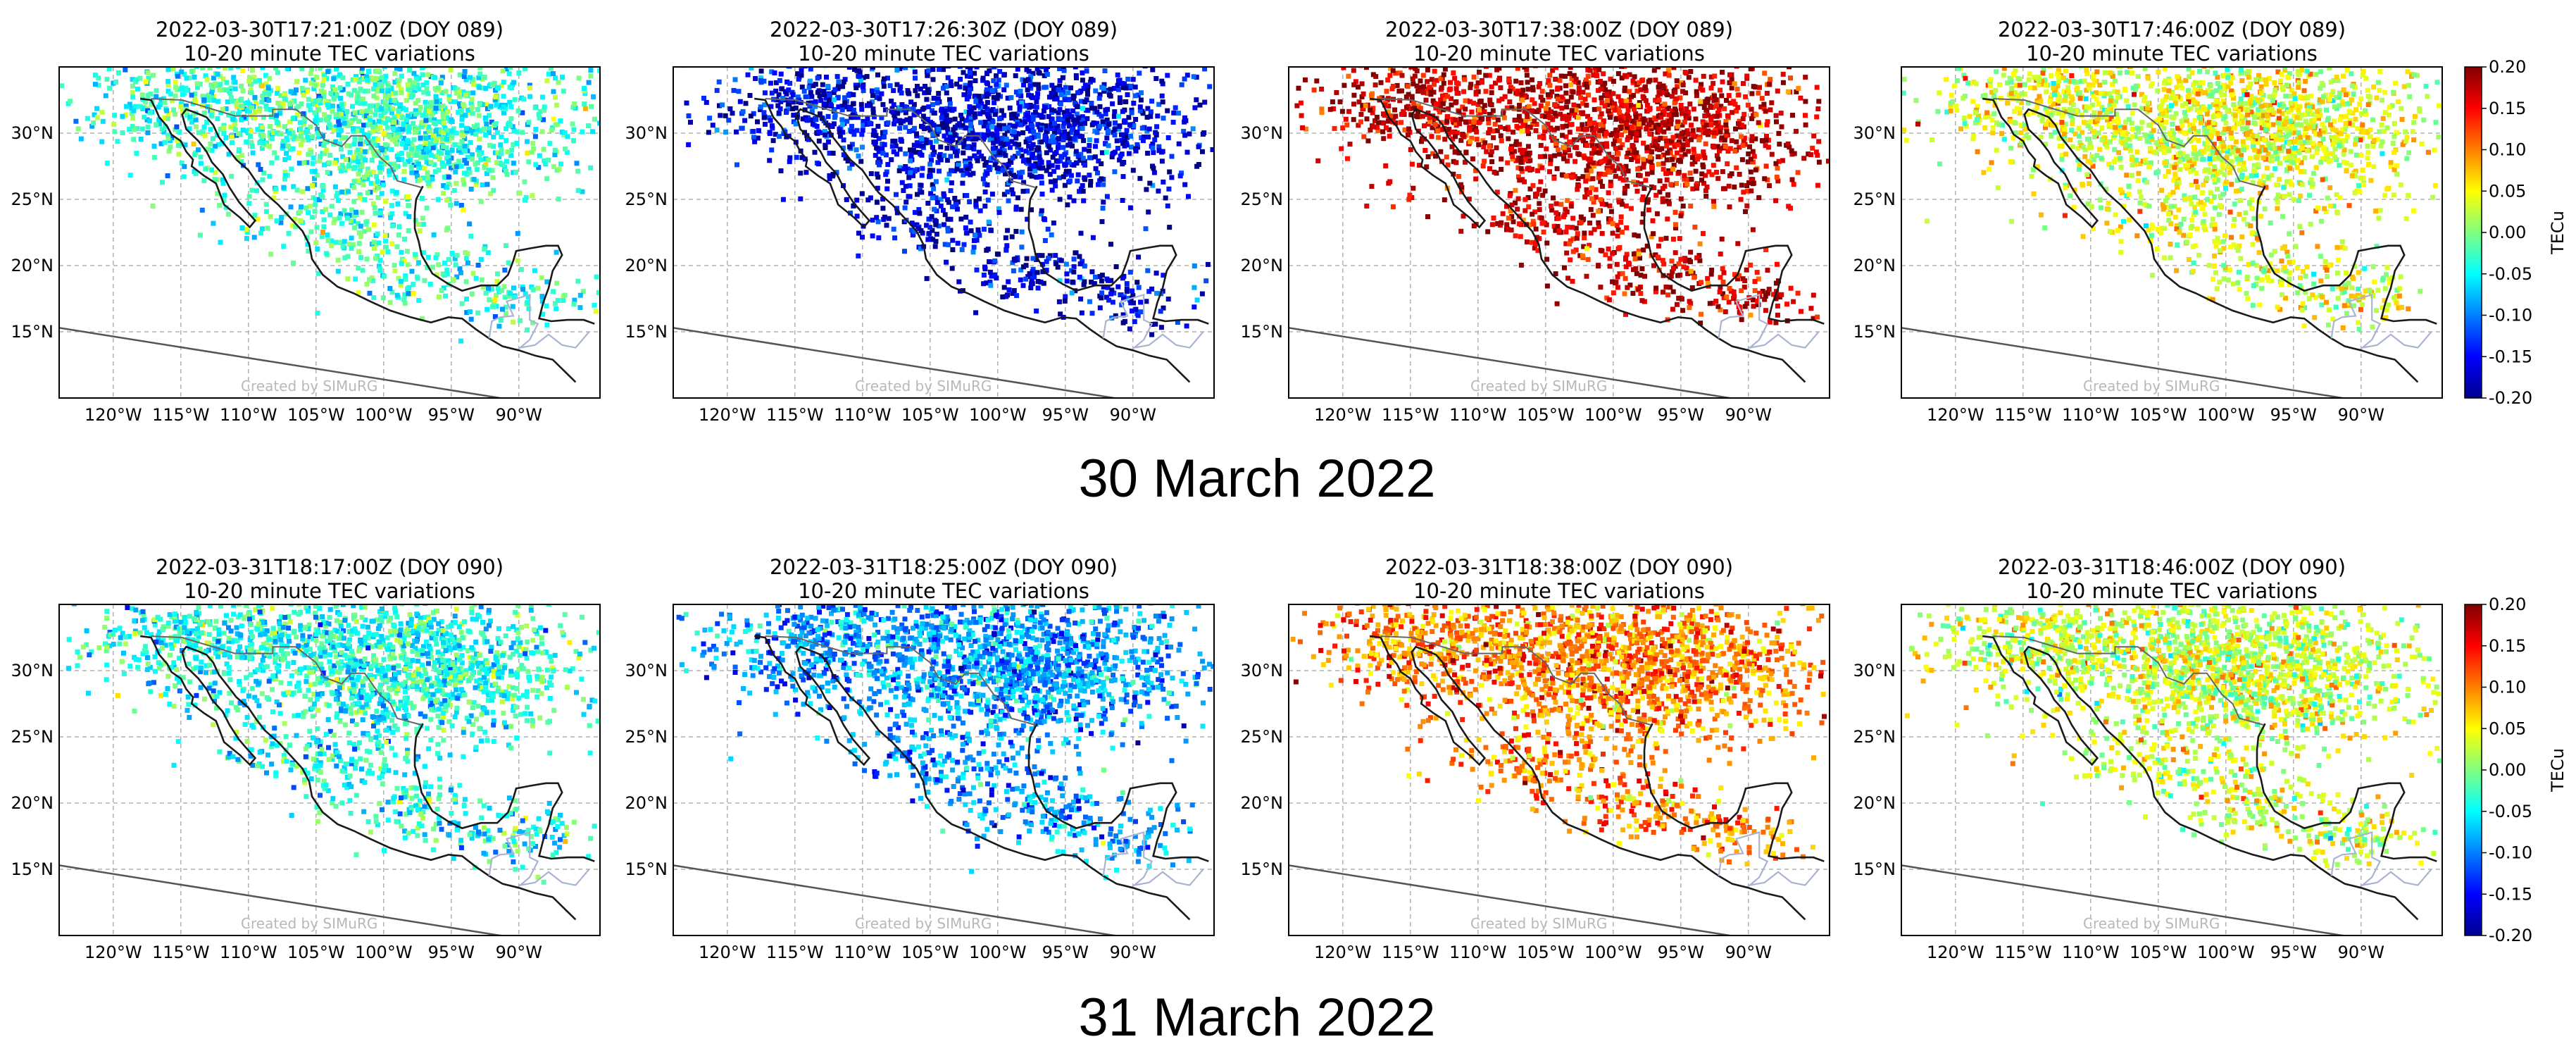 The width and height of the screenshot is (2576, 1063). Describe the element at coordinates (1153, 321) in the screenshot. I see `borders-central-america` at that location.